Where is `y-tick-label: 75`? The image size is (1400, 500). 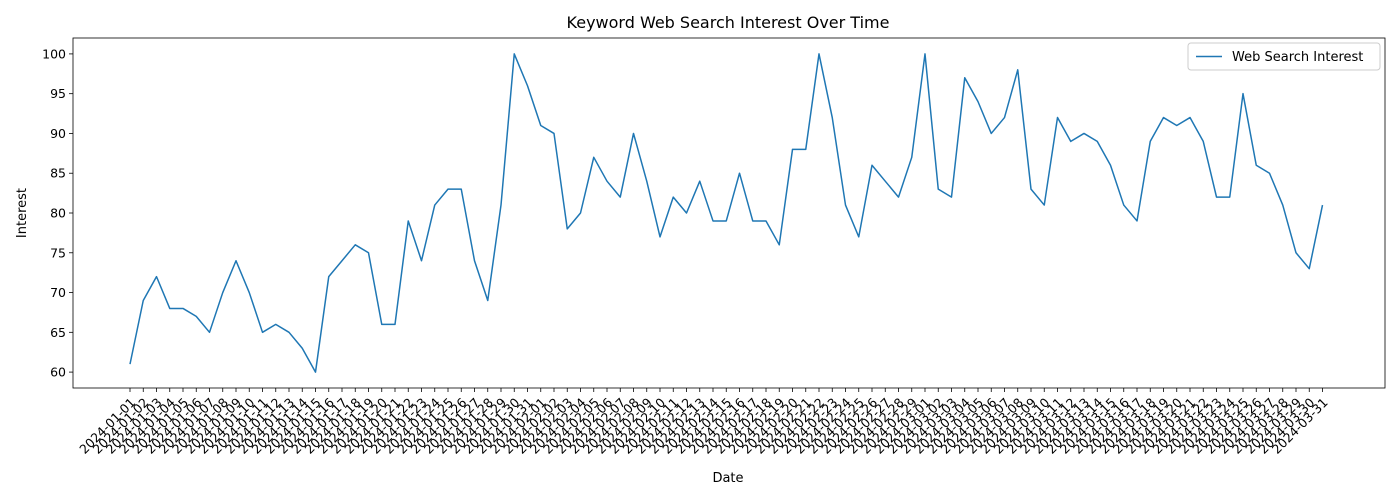 y-tick-label: 75 is located at coordinates (58, 252).